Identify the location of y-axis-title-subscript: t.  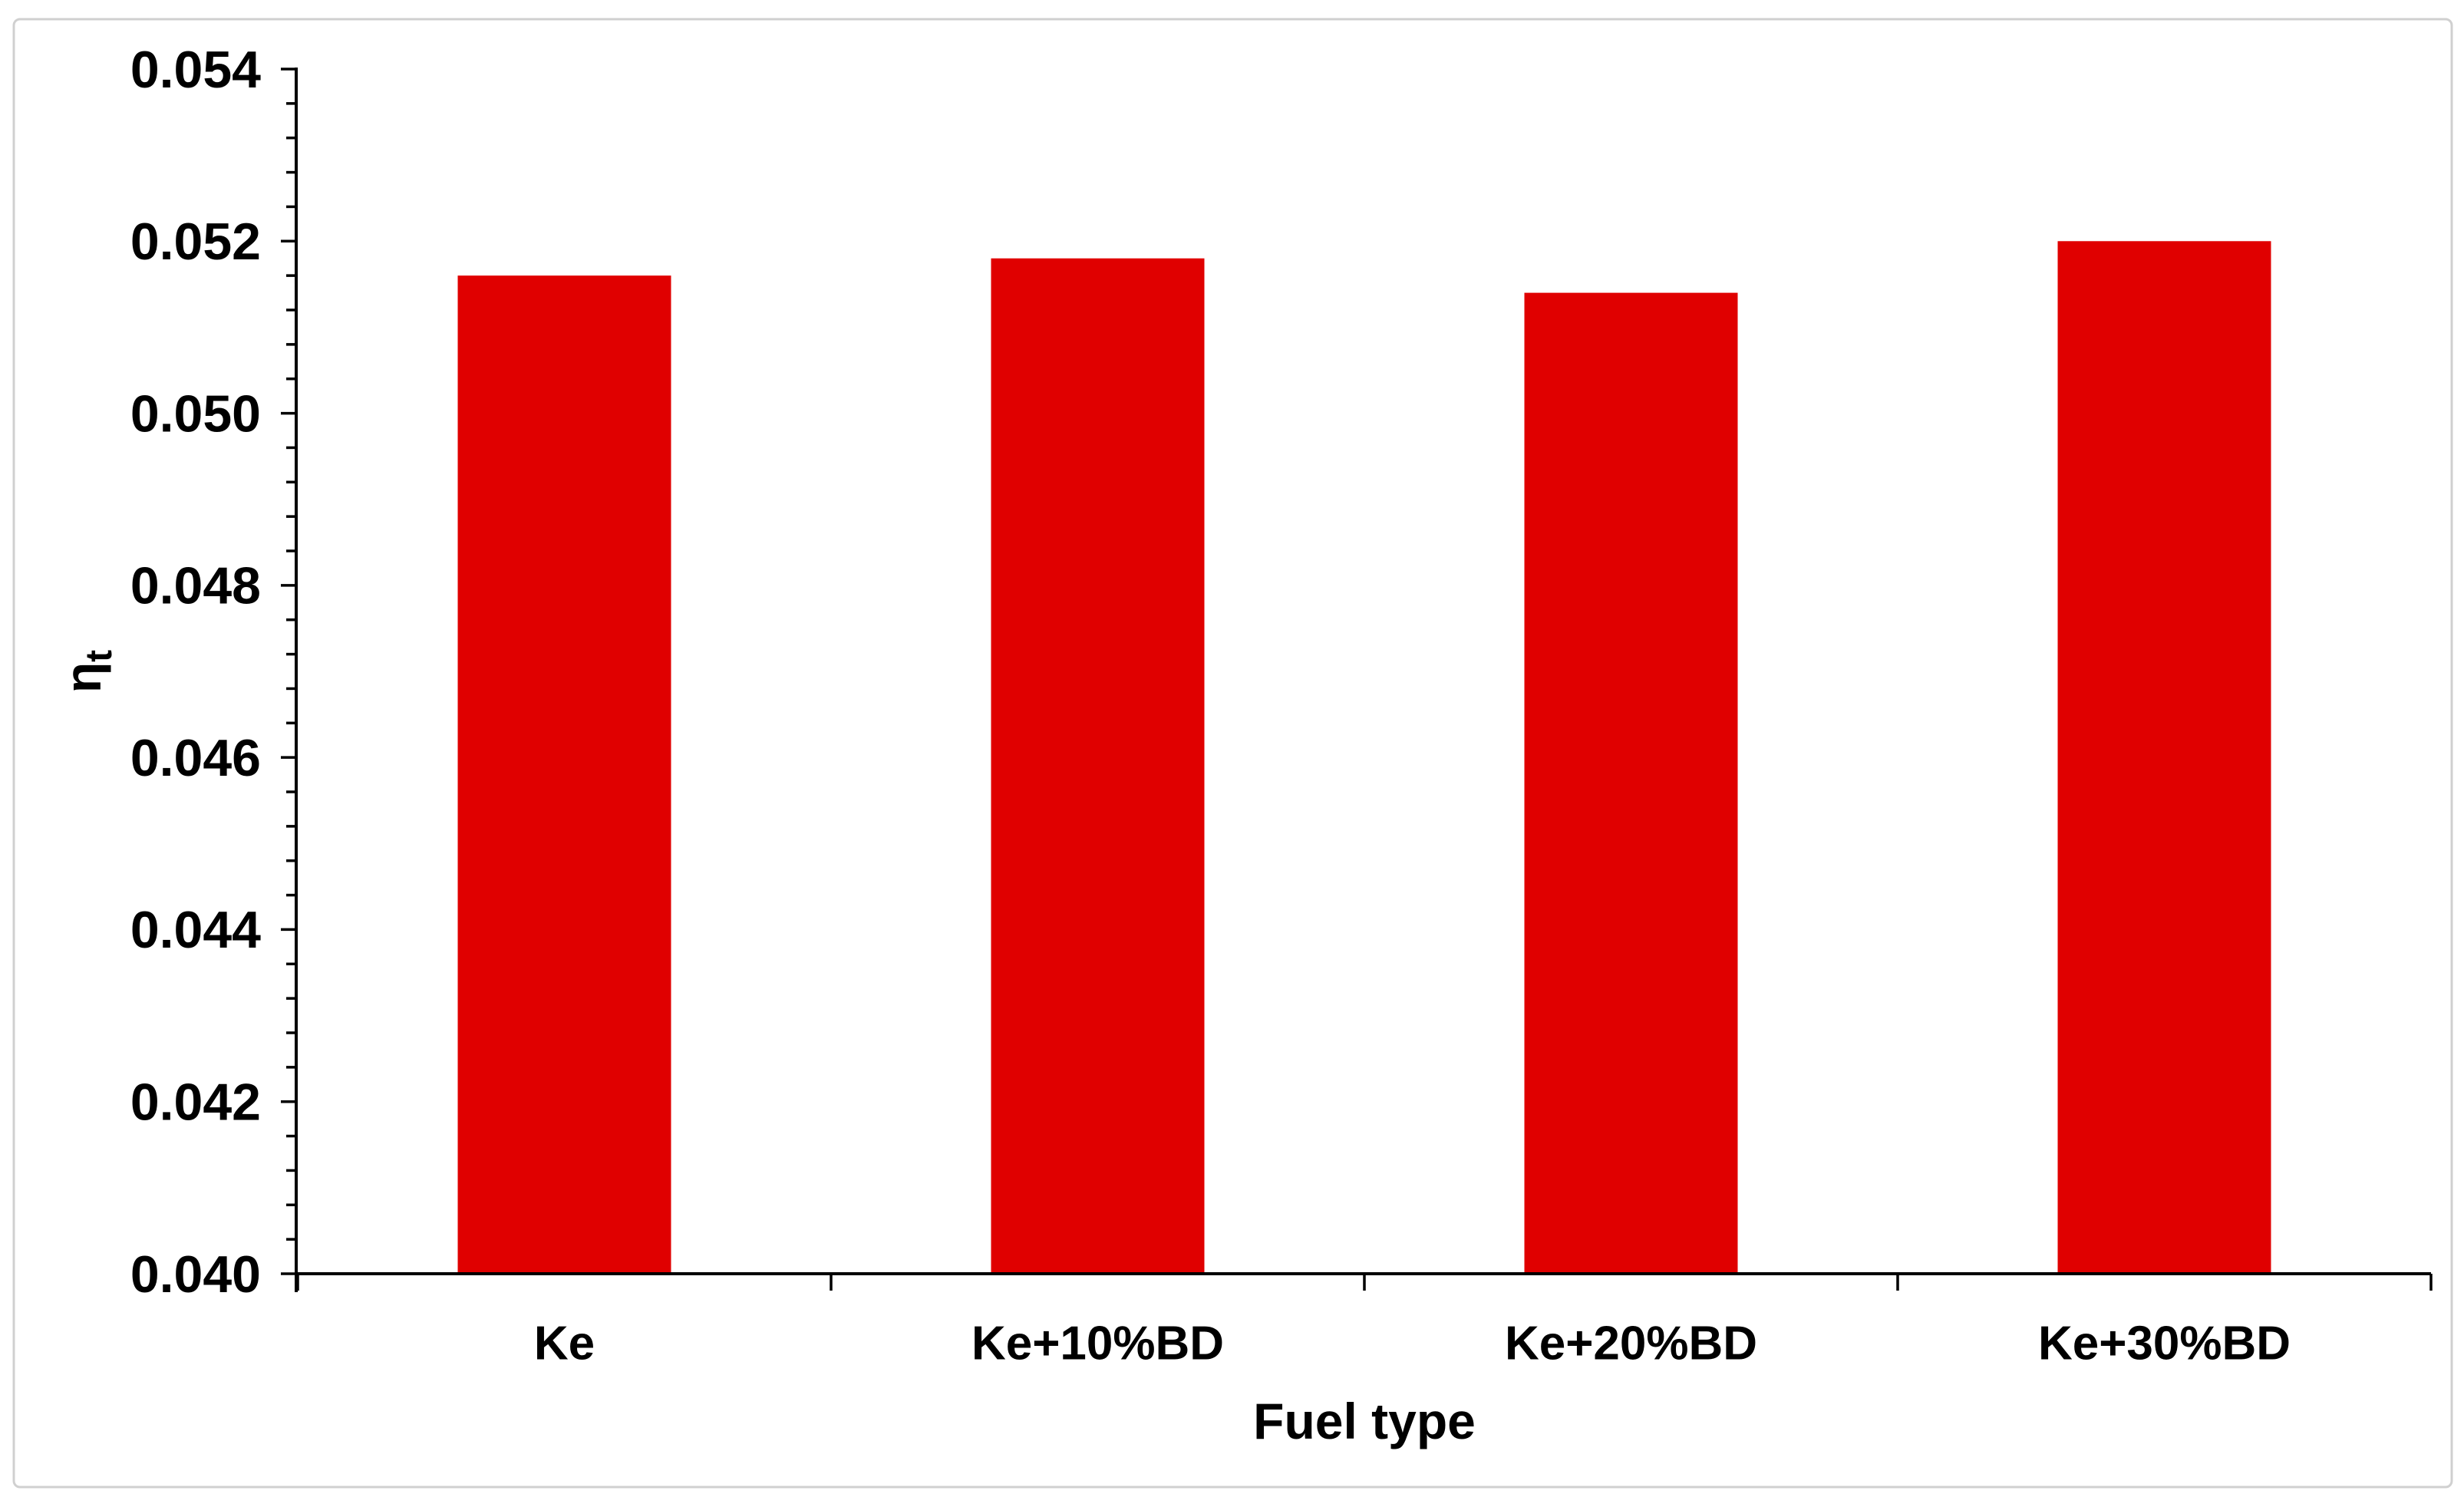
(100, 656).